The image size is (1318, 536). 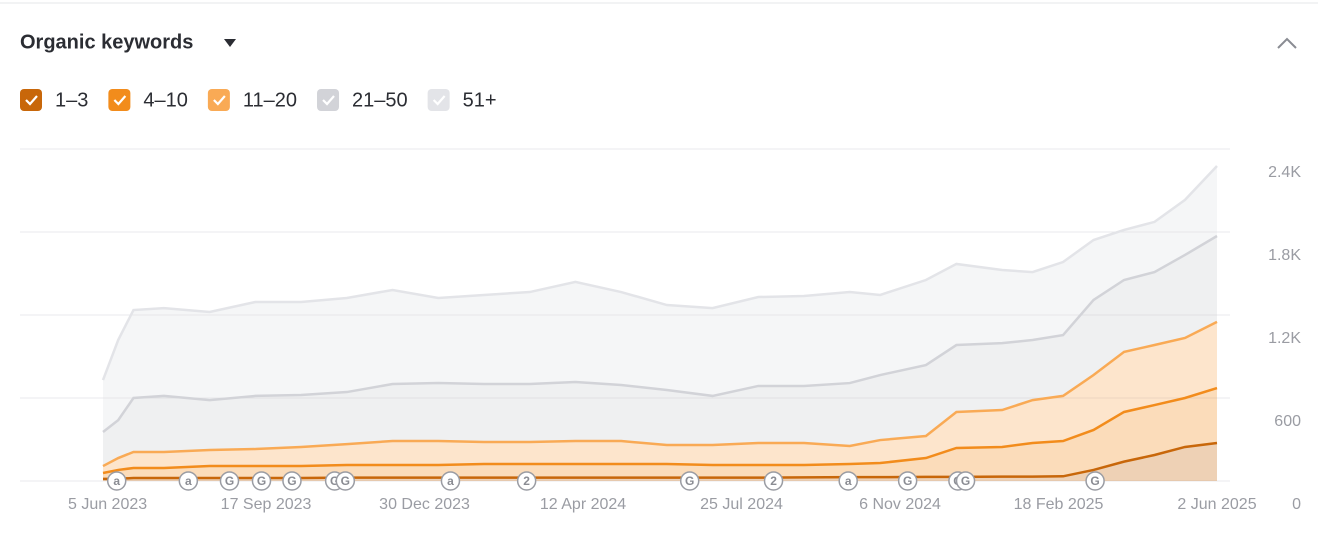 What do you see at coordinates (1287, 421) in the screenshot?
I see `y-tick-label: 600` at bounding box center [1287, 421].